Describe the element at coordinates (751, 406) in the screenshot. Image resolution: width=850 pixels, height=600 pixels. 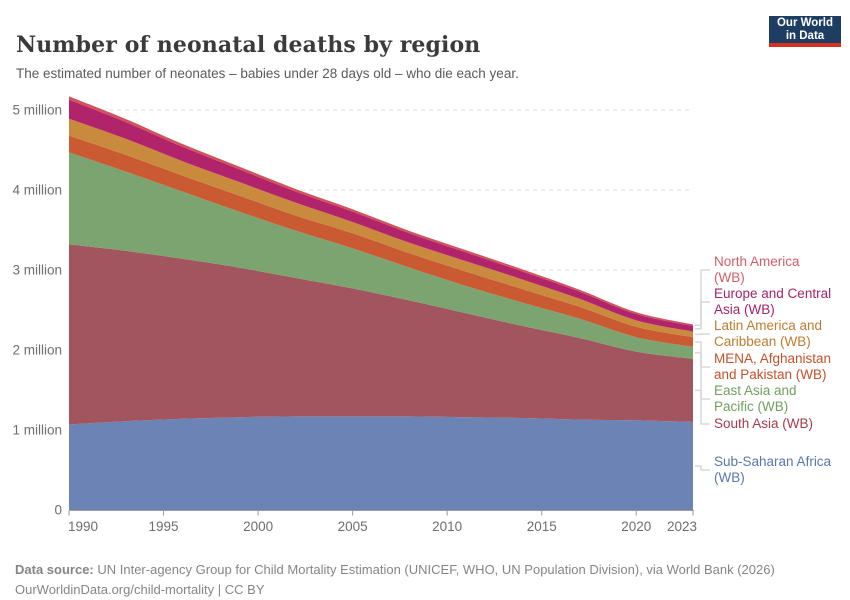
I see `legend-label-line: Pacific (WB)` at that location.